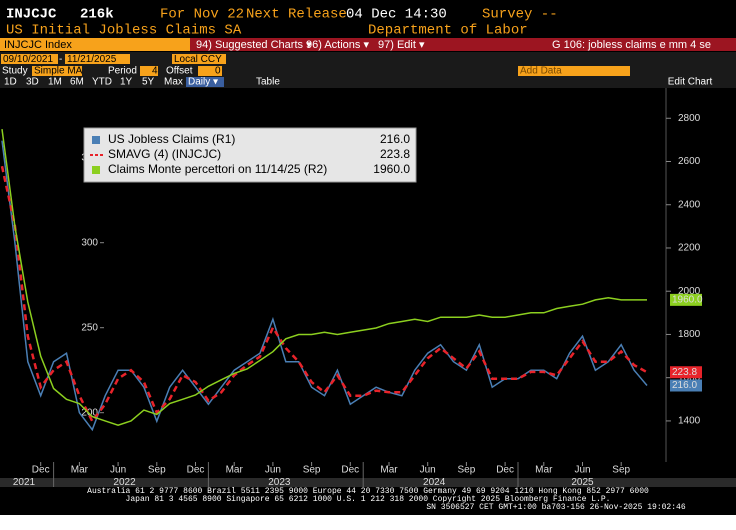 This screenshot has height=530, width=736. Describe the element at coordinates (97, 15) in the screenshot. I see `last-value: 216k` at that location.